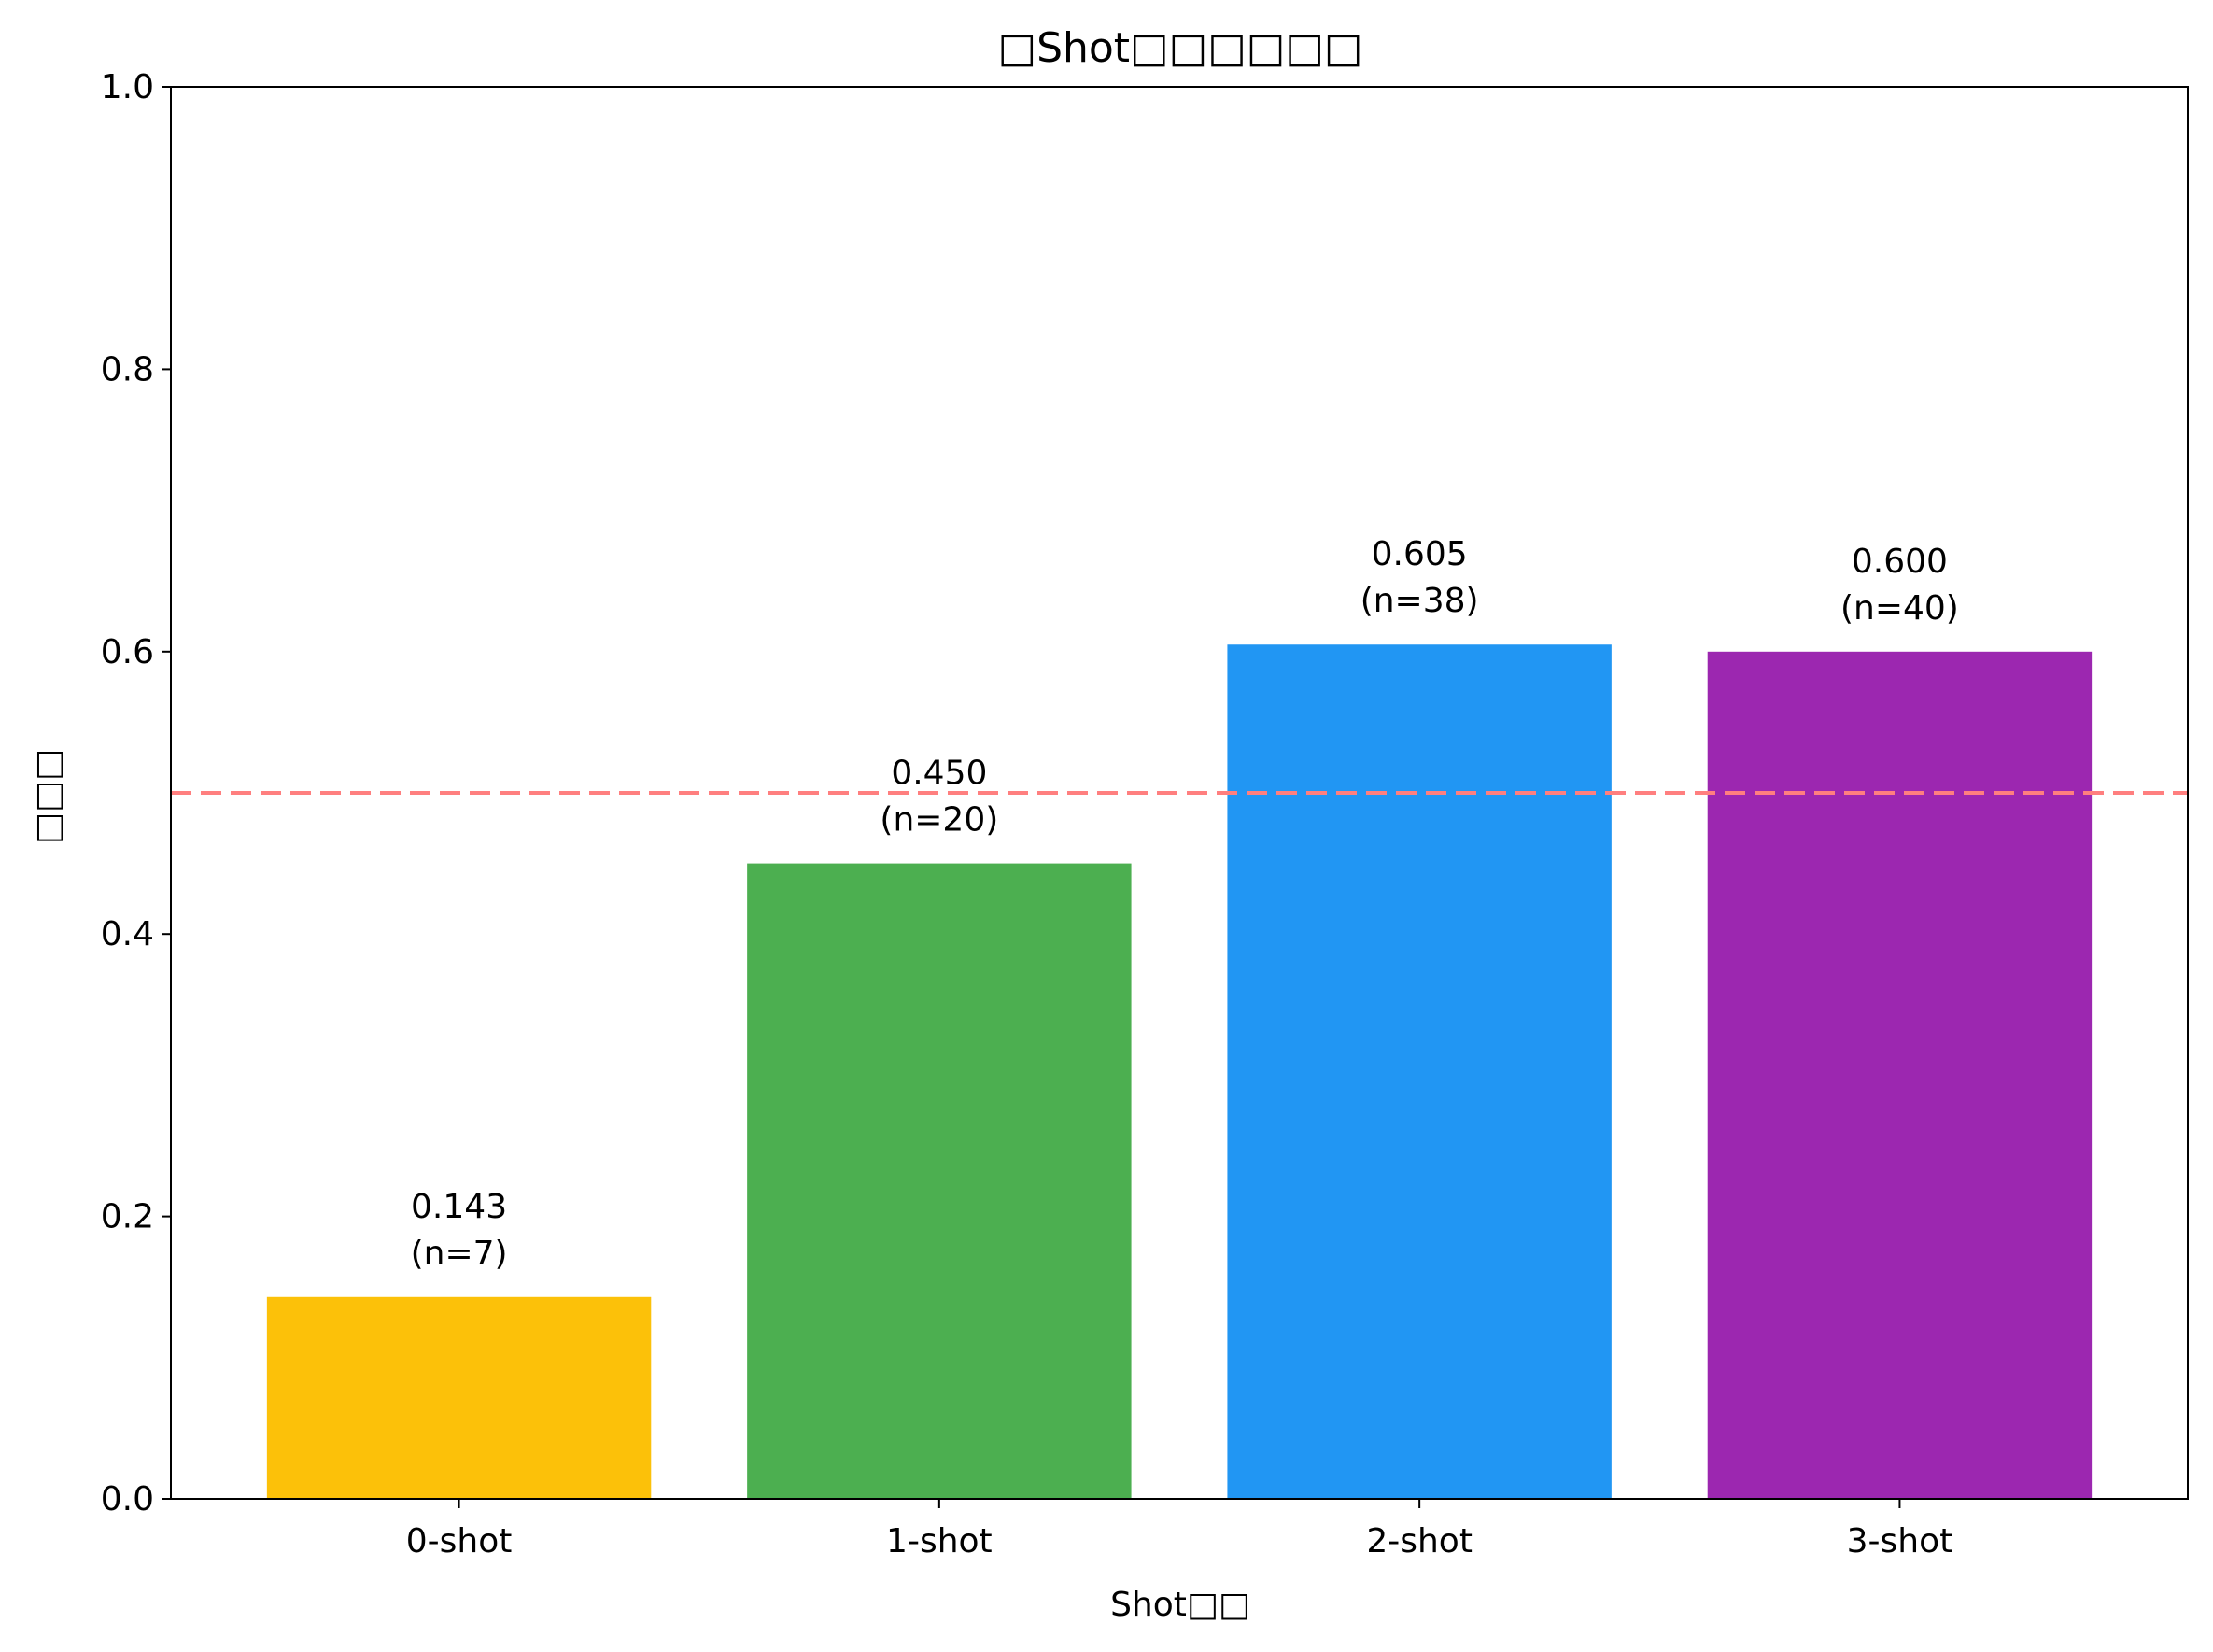 The width and height of the screenshot is (2213, 1652). What do you see at coordinates (128, 369) in the screenshot?
I see `y-tick-label: 0.8` at bounding box center [128, 369].